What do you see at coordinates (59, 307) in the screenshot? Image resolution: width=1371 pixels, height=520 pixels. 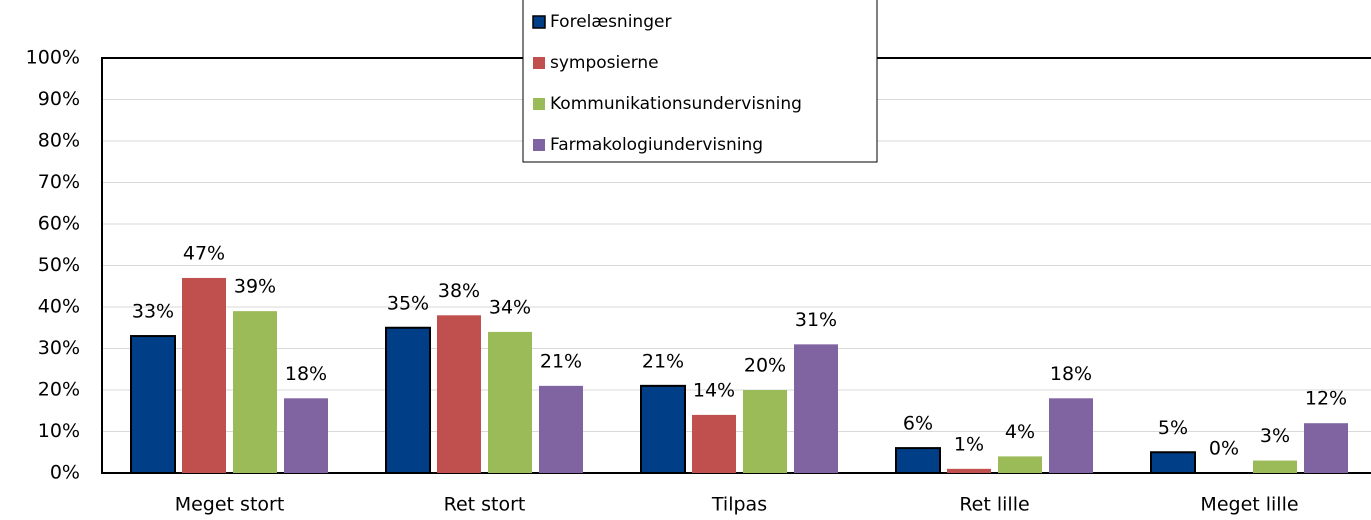 I see `y-tick-label: 40%` at bounding box center [59, 307].